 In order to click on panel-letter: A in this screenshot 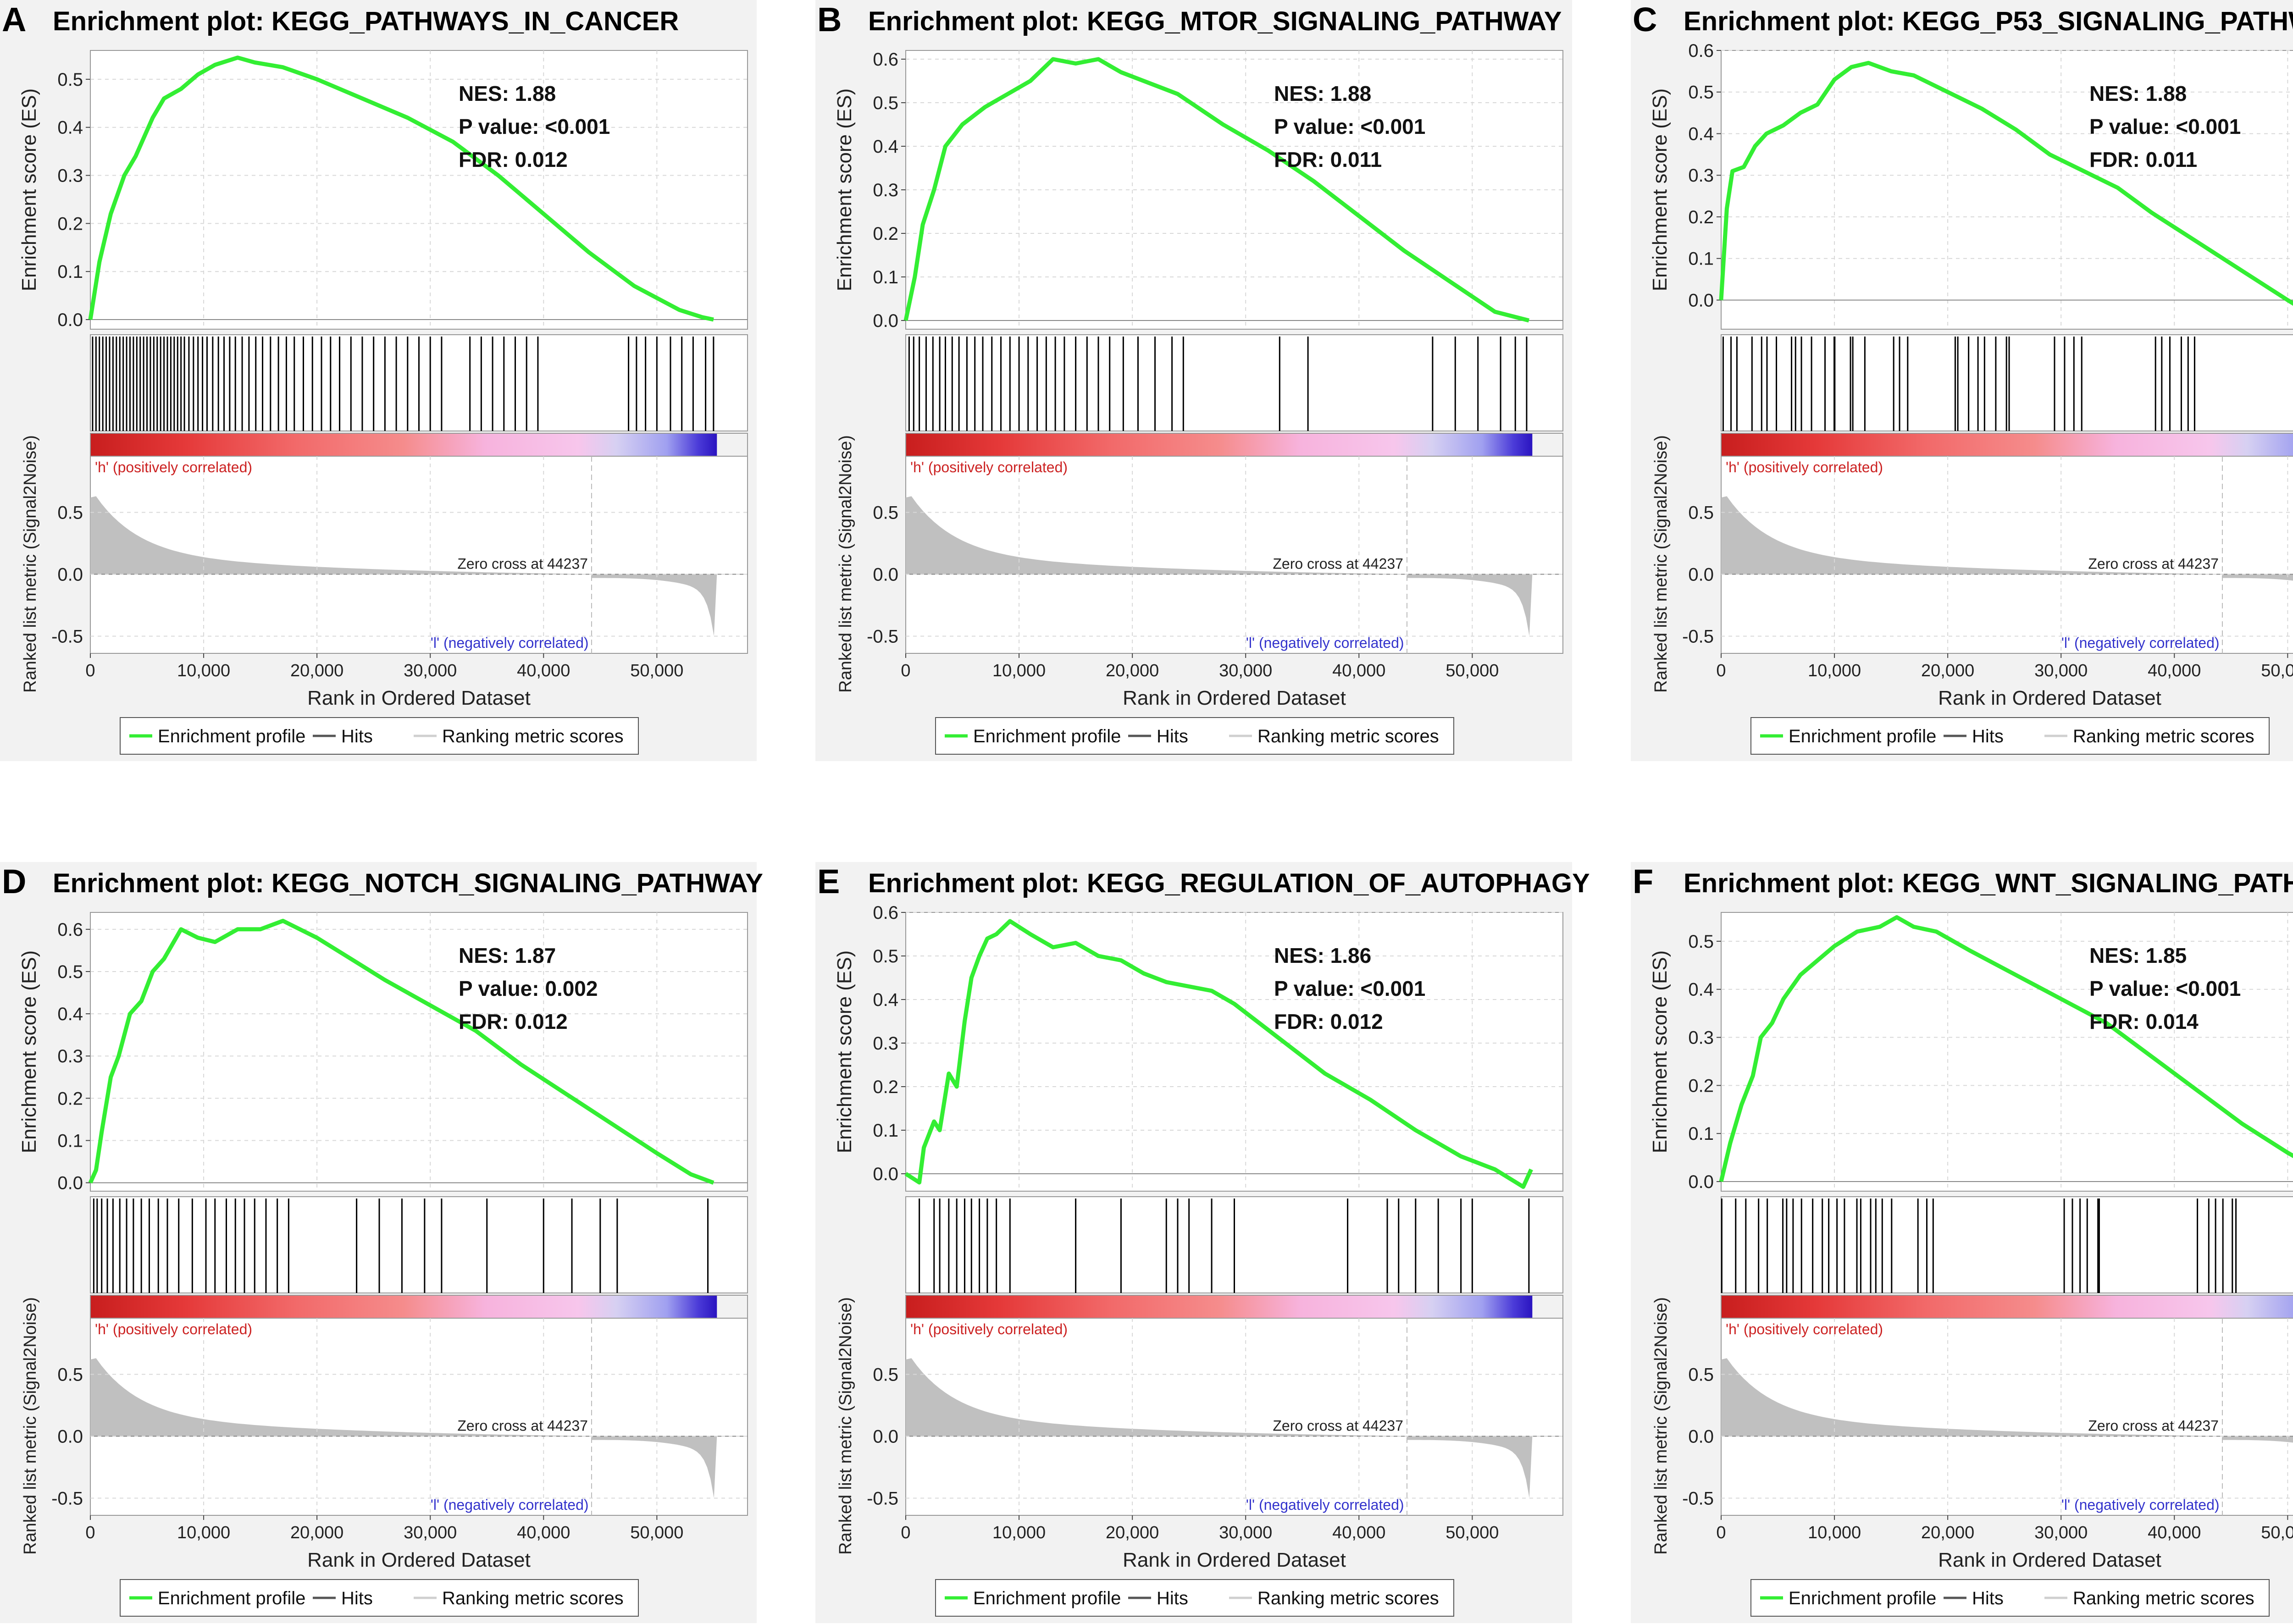, I will do `click(14, 19)`.